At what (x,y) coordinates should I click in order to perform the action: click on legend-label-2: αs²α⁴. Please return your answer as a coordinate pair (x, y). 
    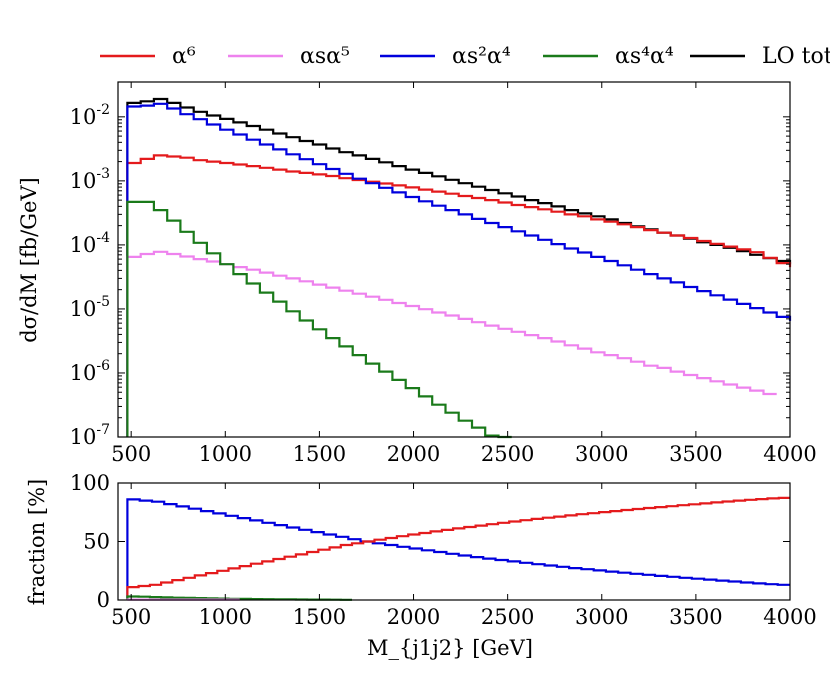
    Looking at the image, I should click on (481, 56).